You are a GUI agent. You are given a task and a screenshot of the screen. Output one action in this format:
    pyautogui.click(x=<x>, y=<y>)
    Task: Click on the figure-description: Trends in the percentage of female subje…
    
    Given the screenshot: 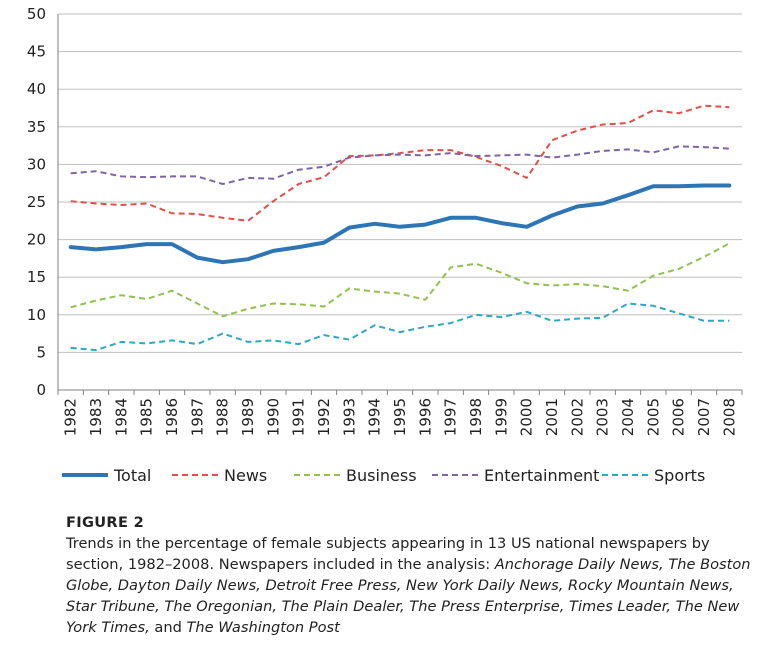 What is the action you would take?
    pyautogui.click(x=411, y=585)
    